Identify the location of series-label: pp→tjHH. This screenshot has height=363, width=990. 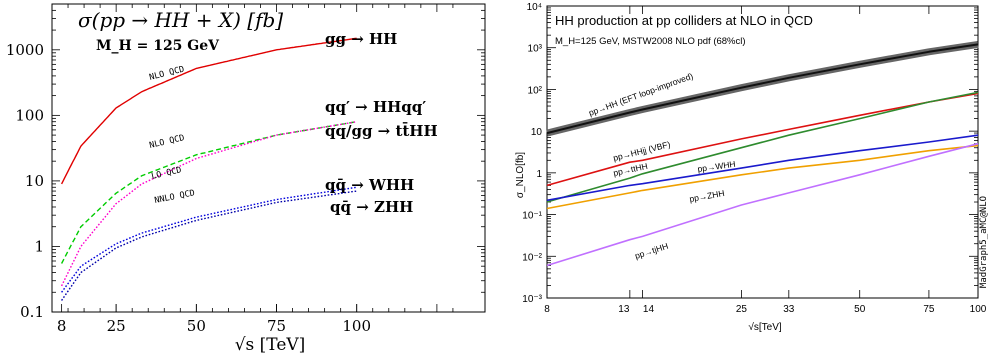
(652, 251).